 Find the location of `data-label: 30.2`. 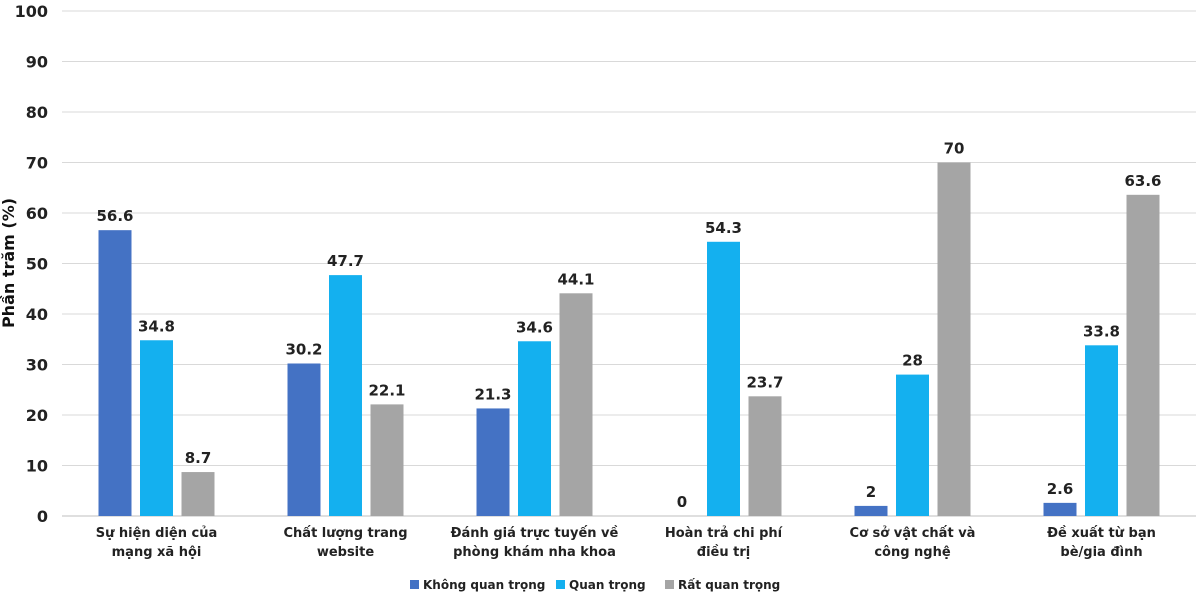

data-label: 30.2 is located at coordinates (303, 349).